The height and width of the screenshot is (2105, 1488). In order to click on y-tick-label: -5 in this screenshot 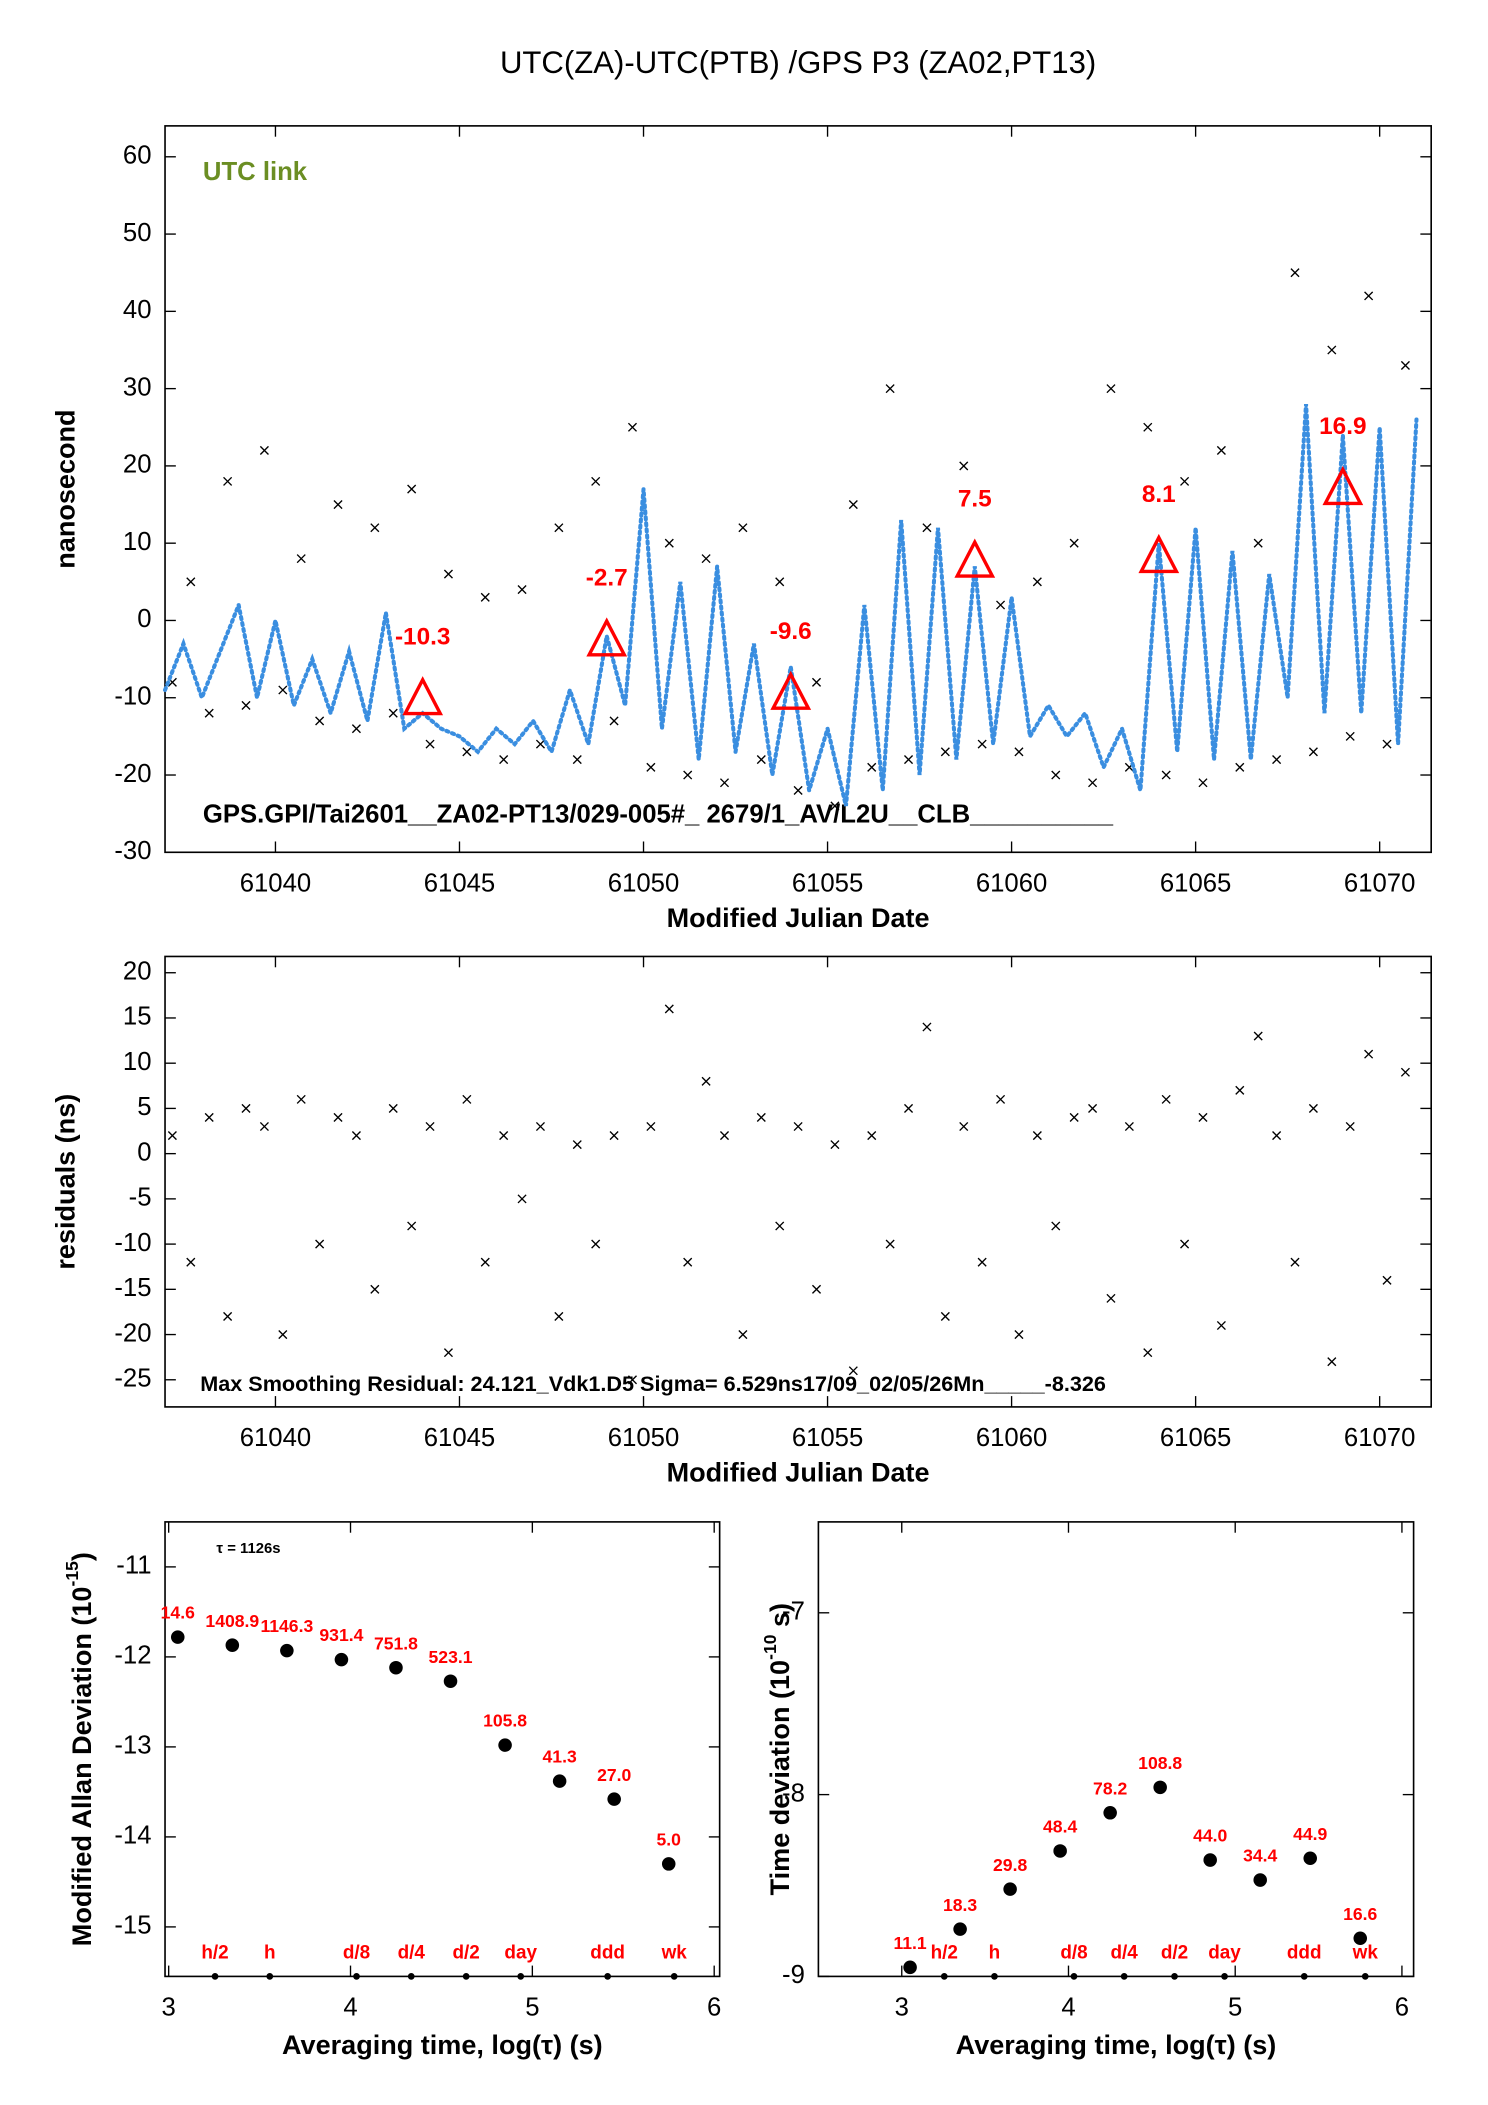, I will do `click(140, 1198)`.